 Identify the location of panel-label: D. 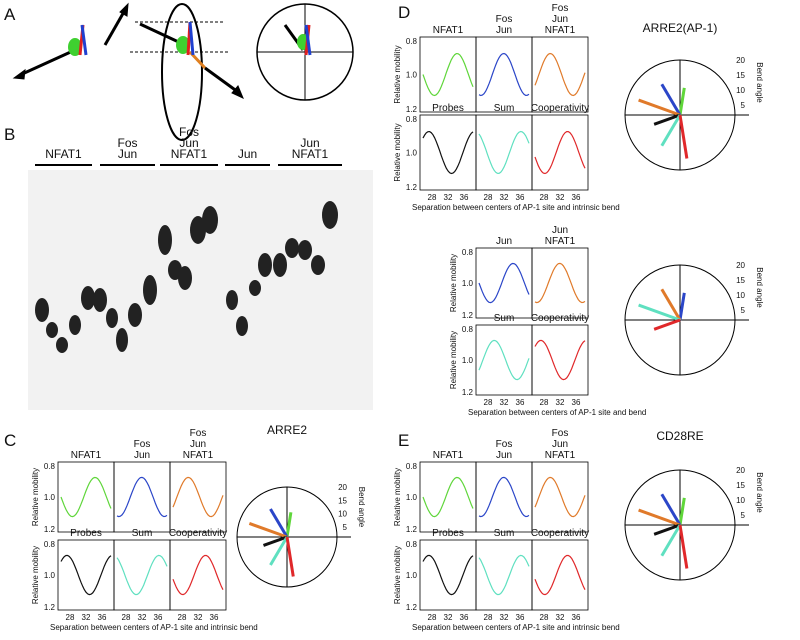
(404, 12).